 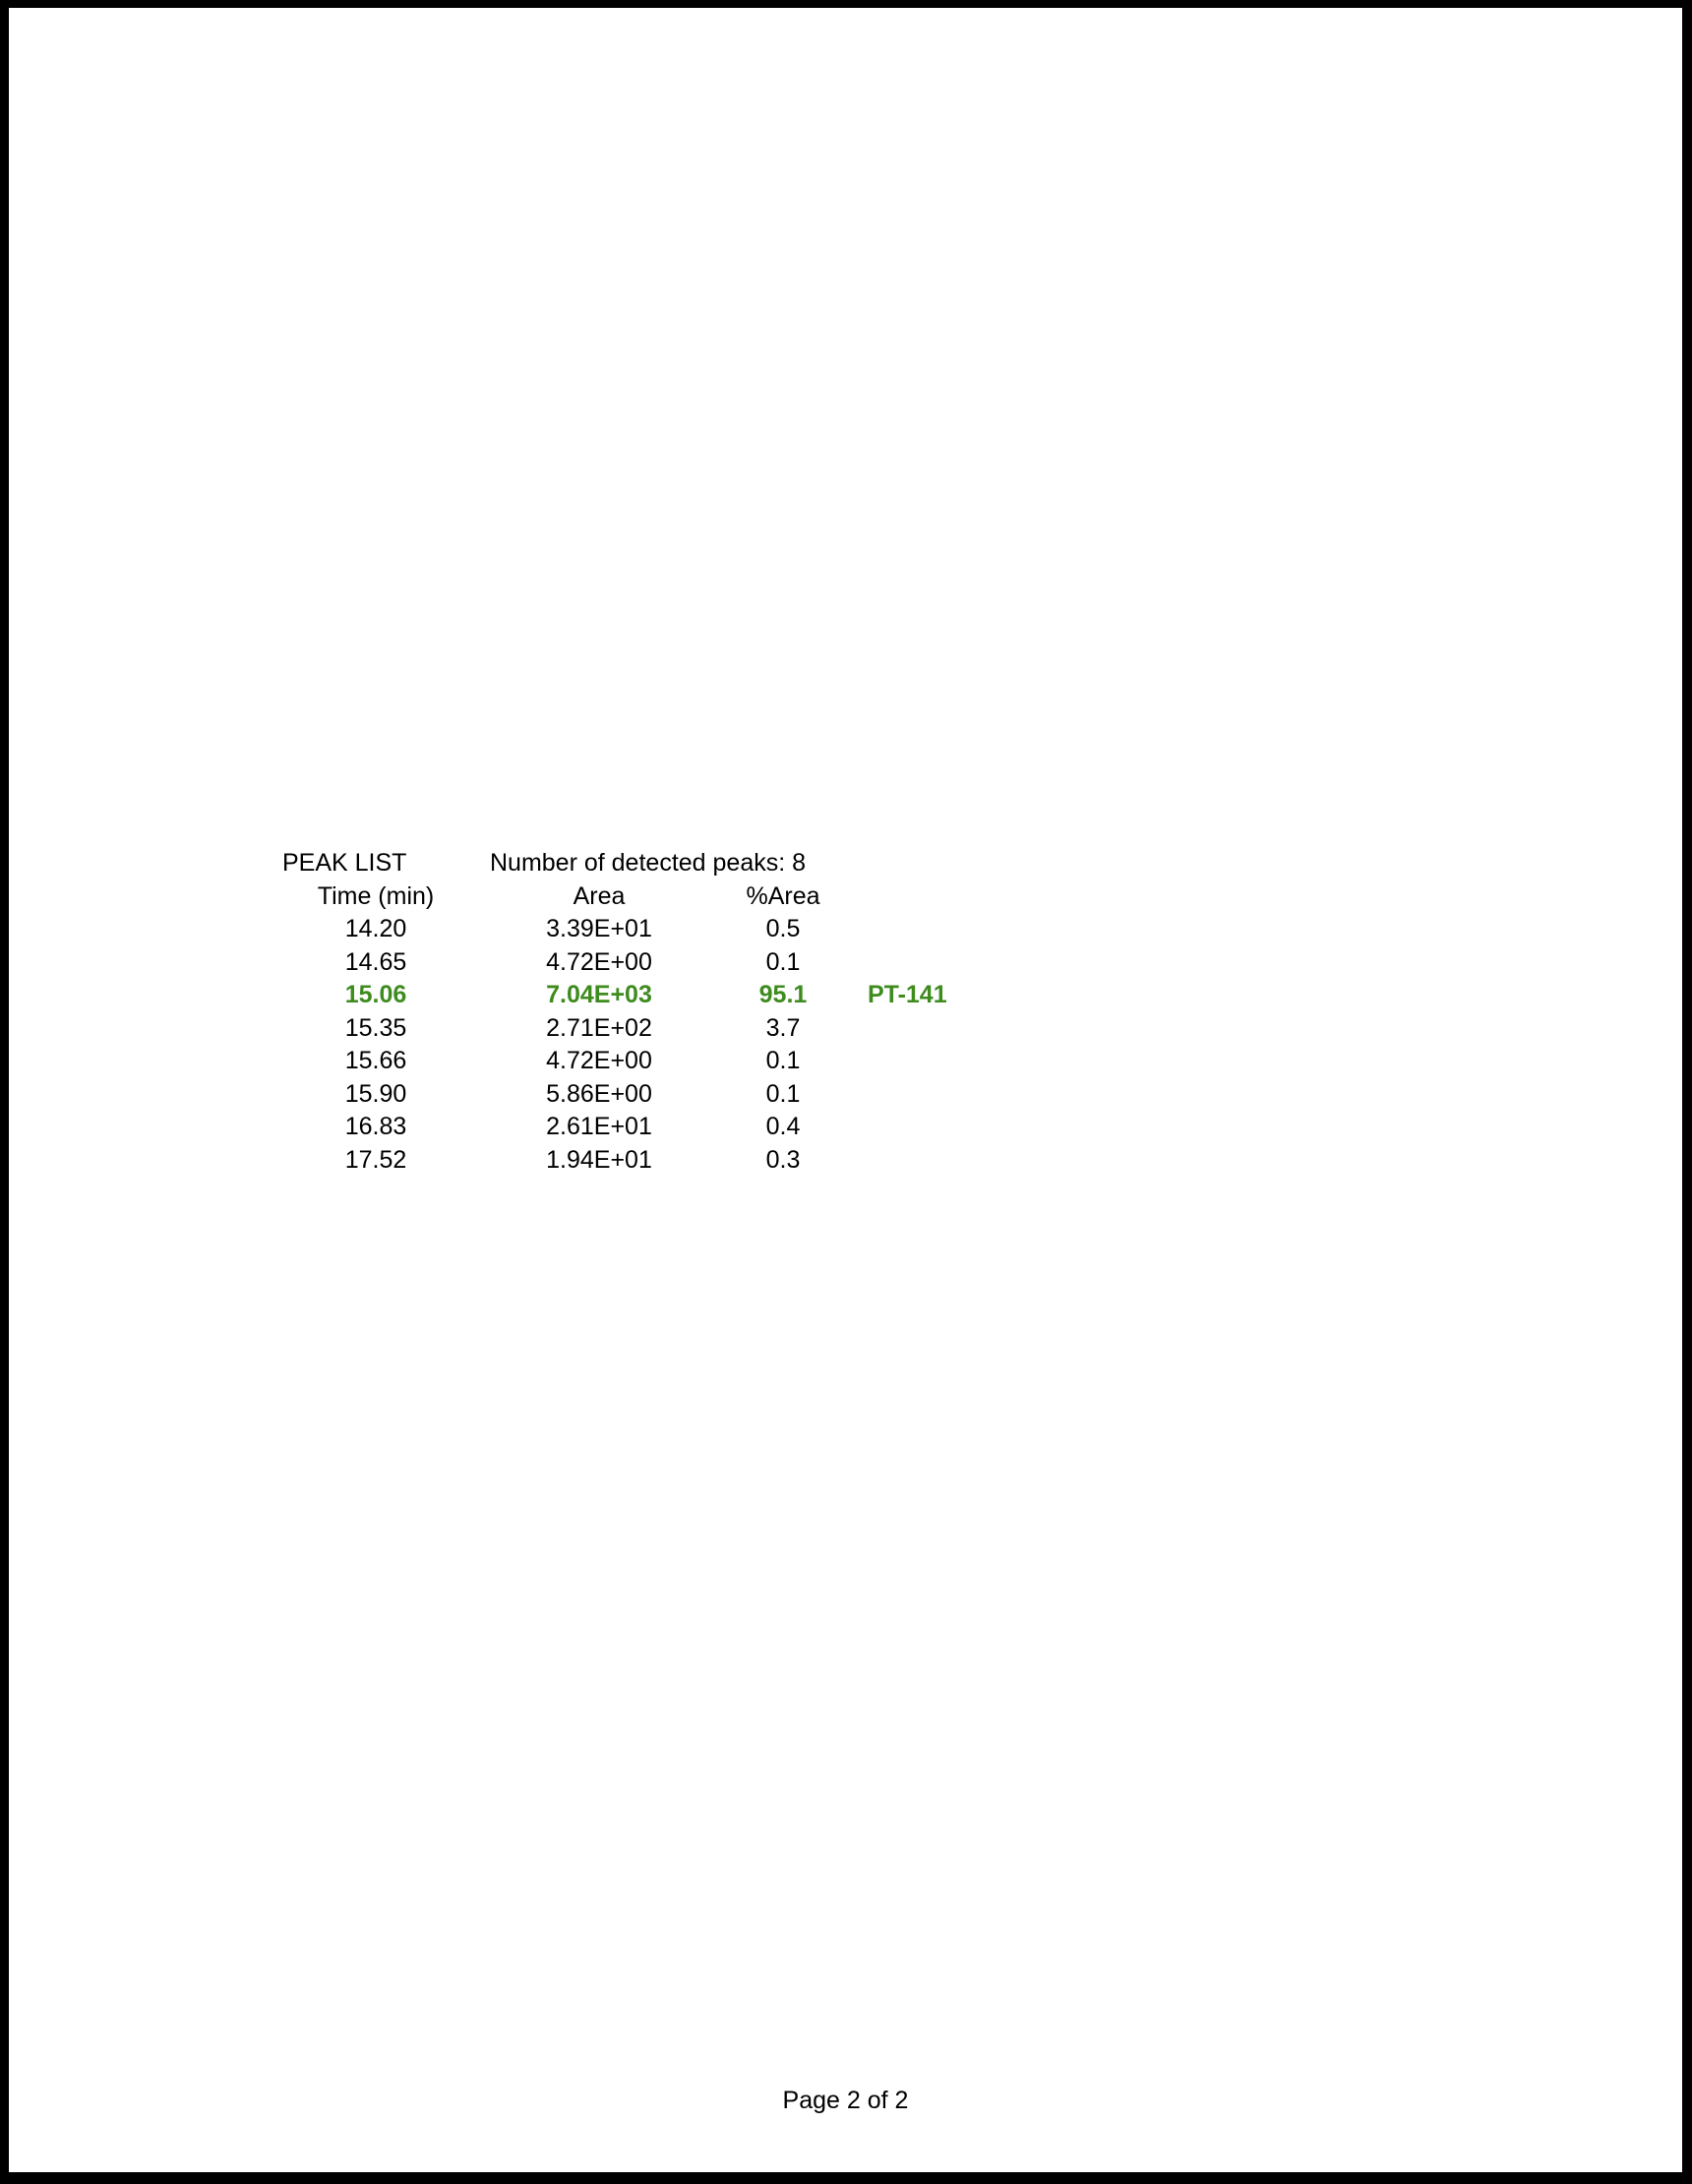 I want to click on peak-area-value: 3.39E+01, so click(x=599, y=928).